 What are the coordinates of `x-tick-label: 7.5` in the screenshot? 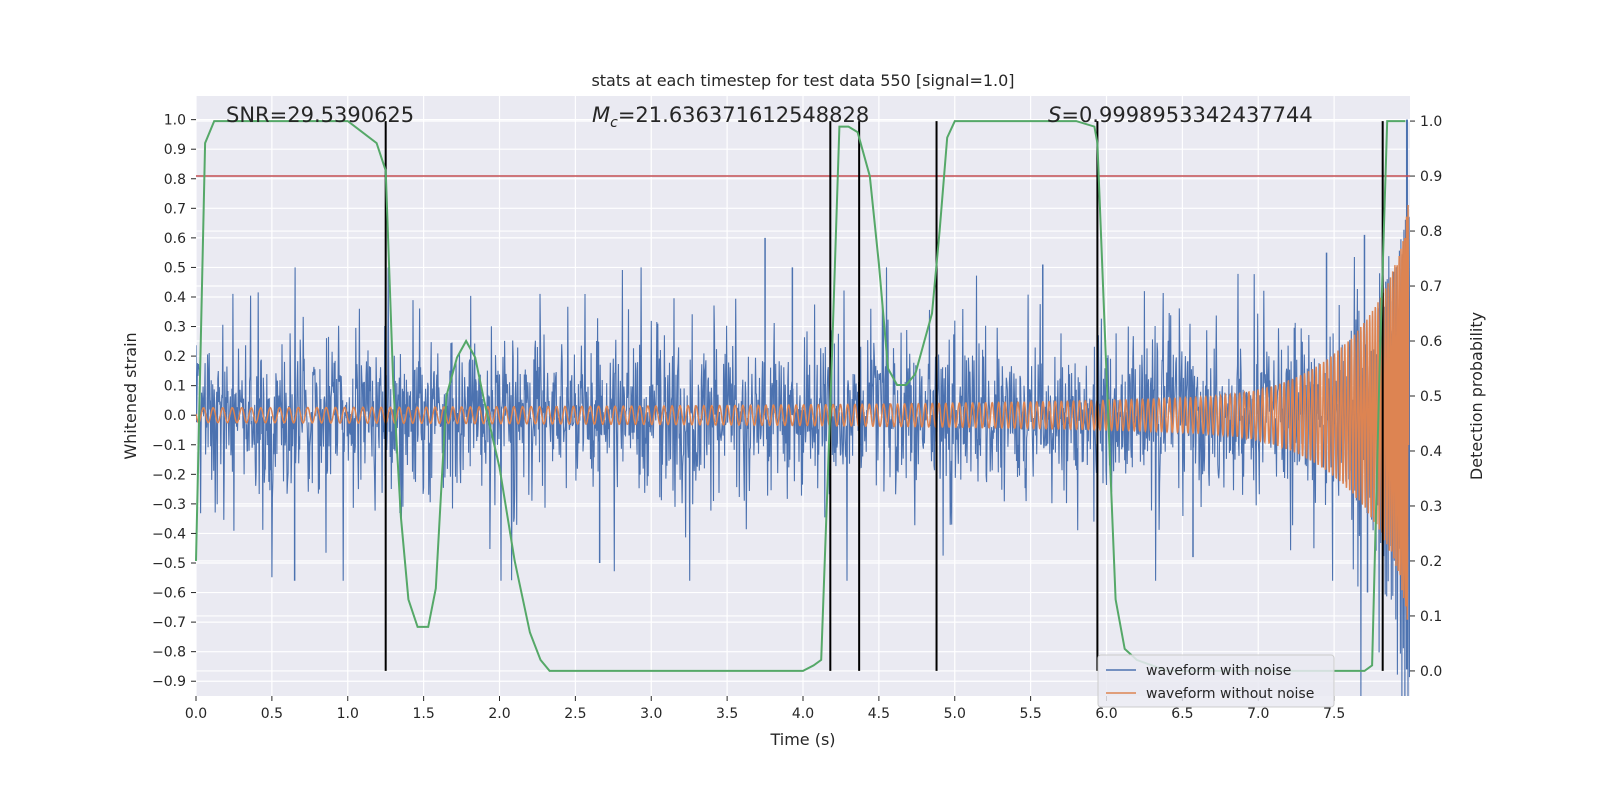 It's located at (1334, 714).